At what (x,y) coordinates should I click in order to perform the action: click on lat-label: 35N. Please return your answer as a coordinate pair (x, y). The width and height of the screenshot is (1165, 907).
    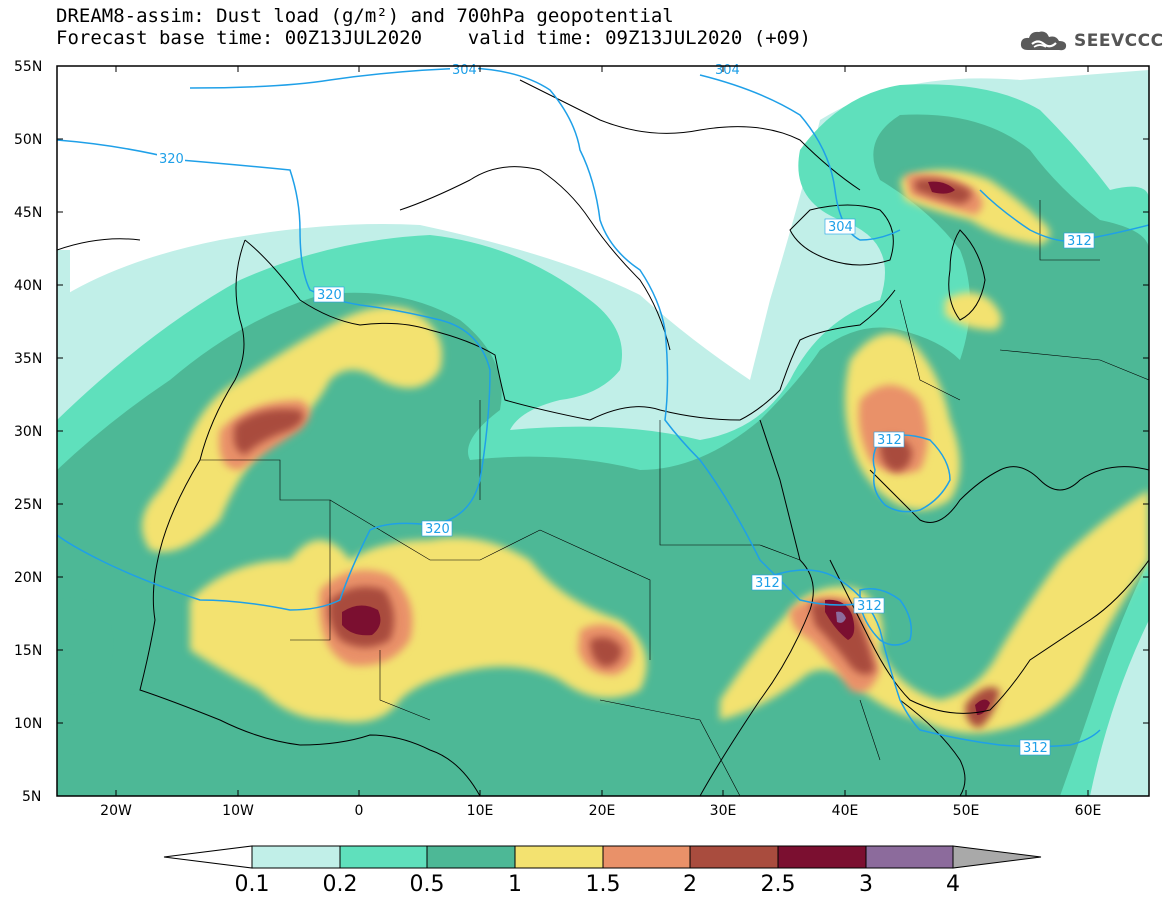
    Looking at the image, I should click on (28, 359).